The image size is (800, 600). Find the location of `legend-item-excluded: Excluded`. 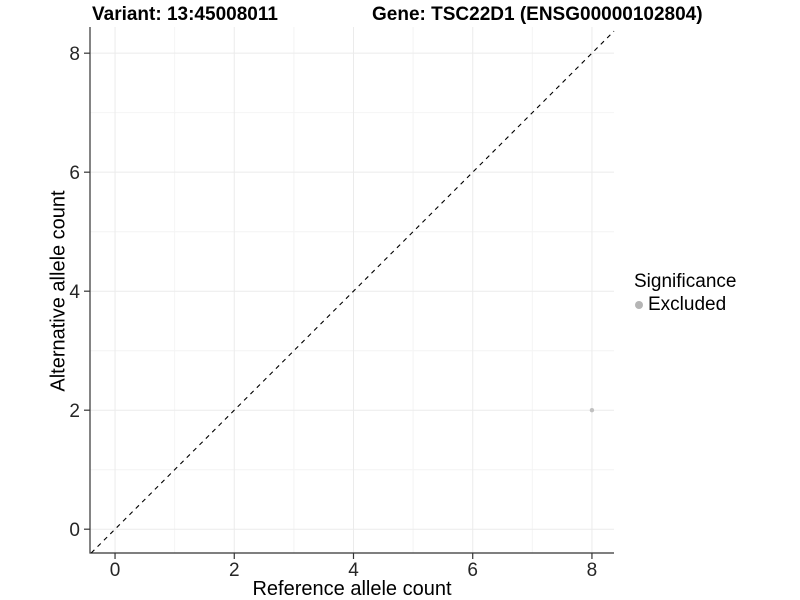

legend-item-excluded: Excluded is located at coordinates (685, 304).